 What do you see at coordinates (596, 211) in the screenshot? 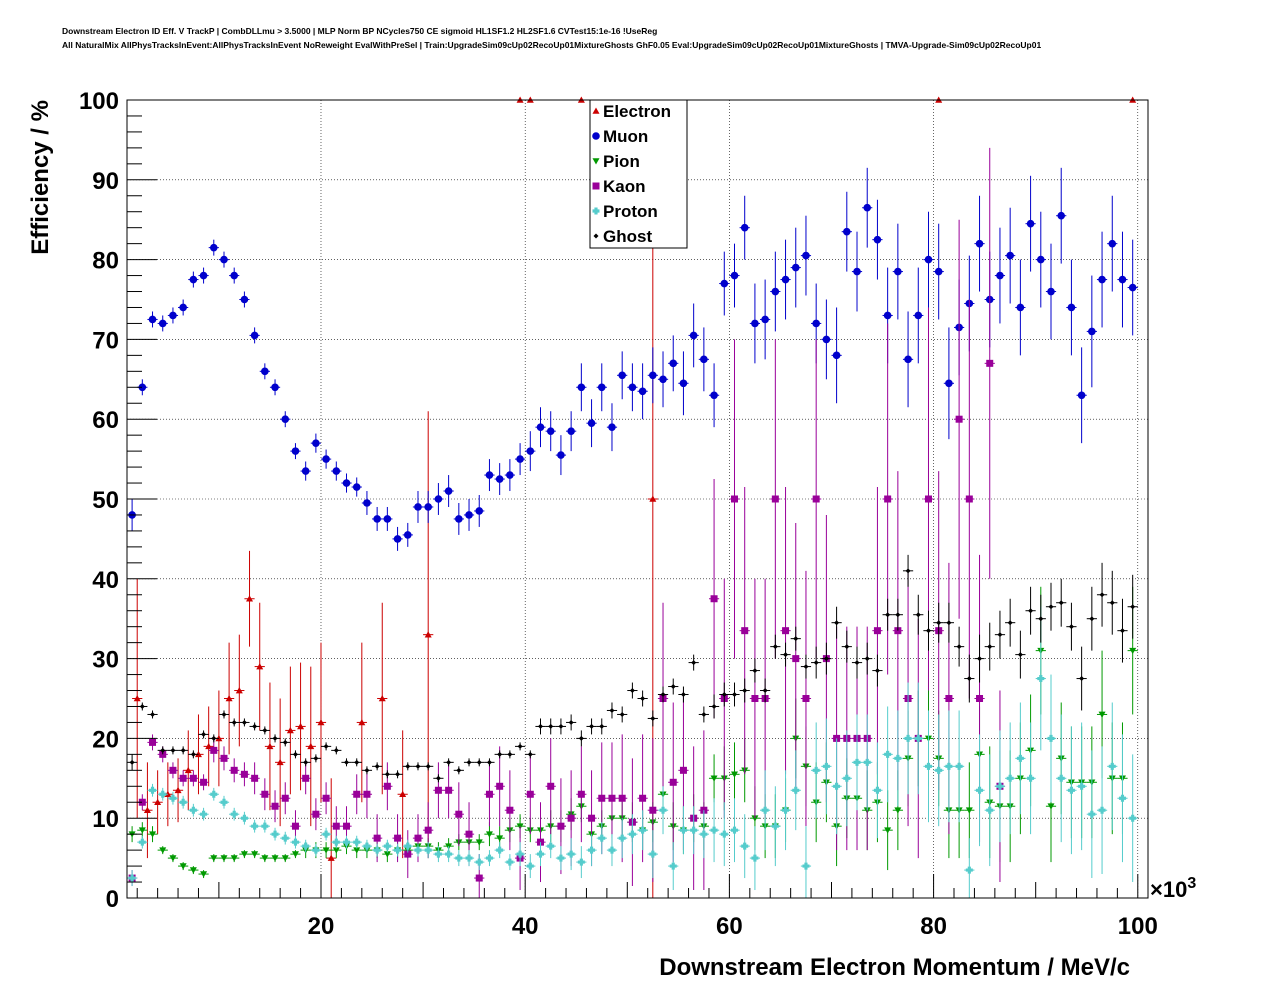
I see `legend-marker` at bounding box center [596, 211].